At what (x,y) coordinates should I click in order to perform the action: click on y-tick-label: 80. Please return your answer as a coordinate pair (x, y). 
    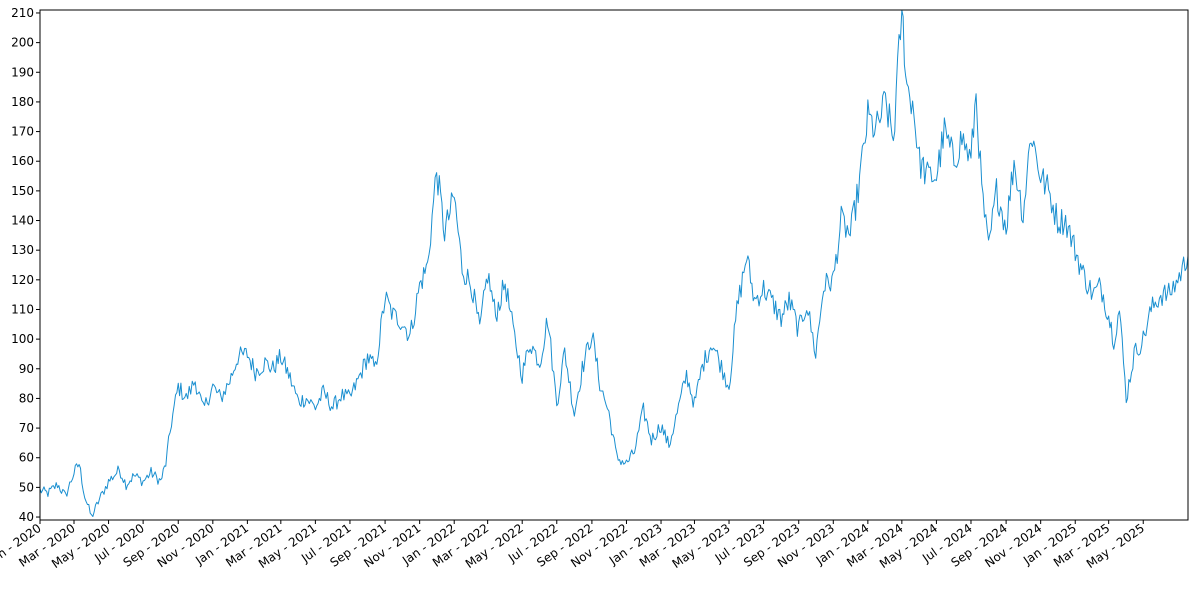
    Looking at the image, I should click on (26, 398).